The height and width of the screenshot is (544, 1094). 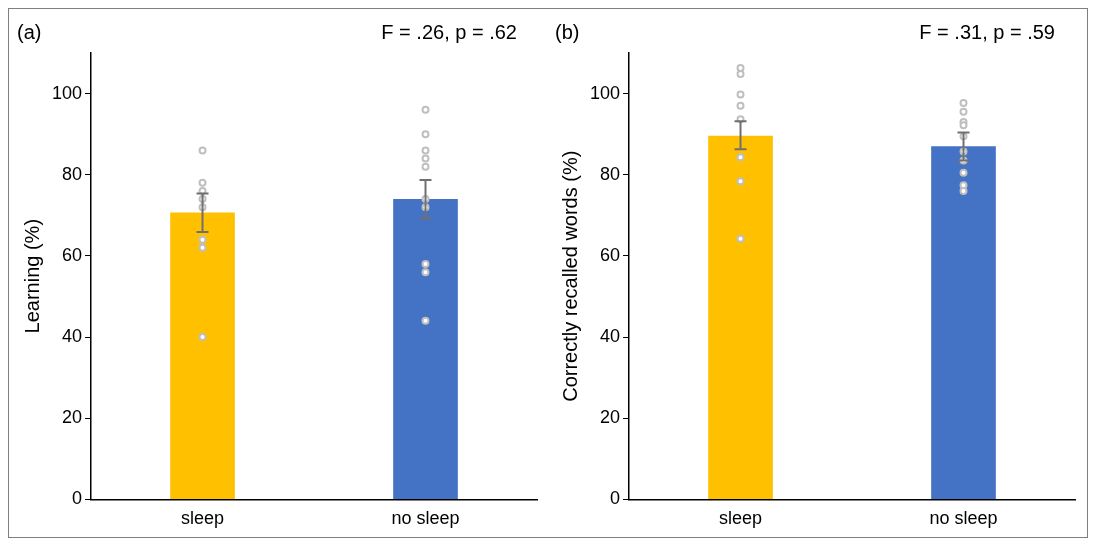 I want to click on text: (b), so click(x=567, y=31).